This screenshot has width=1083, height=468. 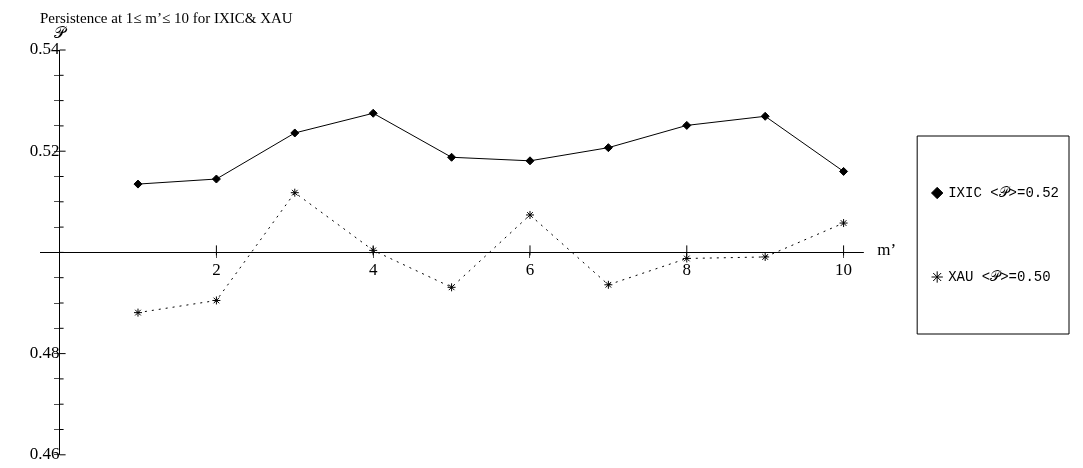 I want to click on y-tick-label: 0.46, so click(x=44, y=454).